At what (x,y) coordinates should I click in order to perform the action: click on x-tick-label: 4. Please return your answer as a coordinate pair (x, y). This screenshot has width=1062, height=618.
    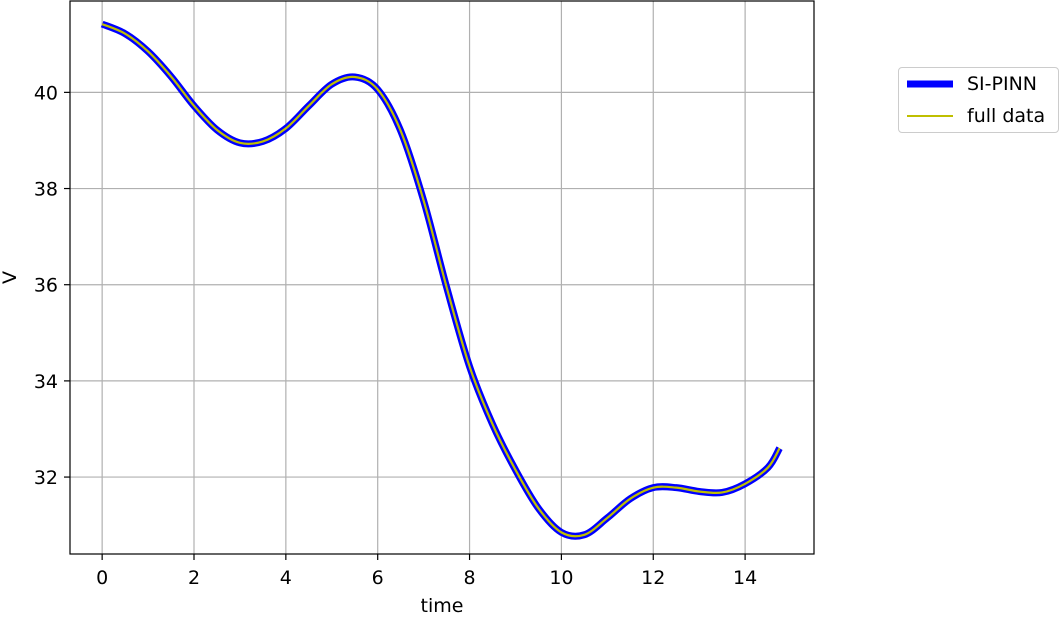
    Looking at the image, I should click on (286, 578).